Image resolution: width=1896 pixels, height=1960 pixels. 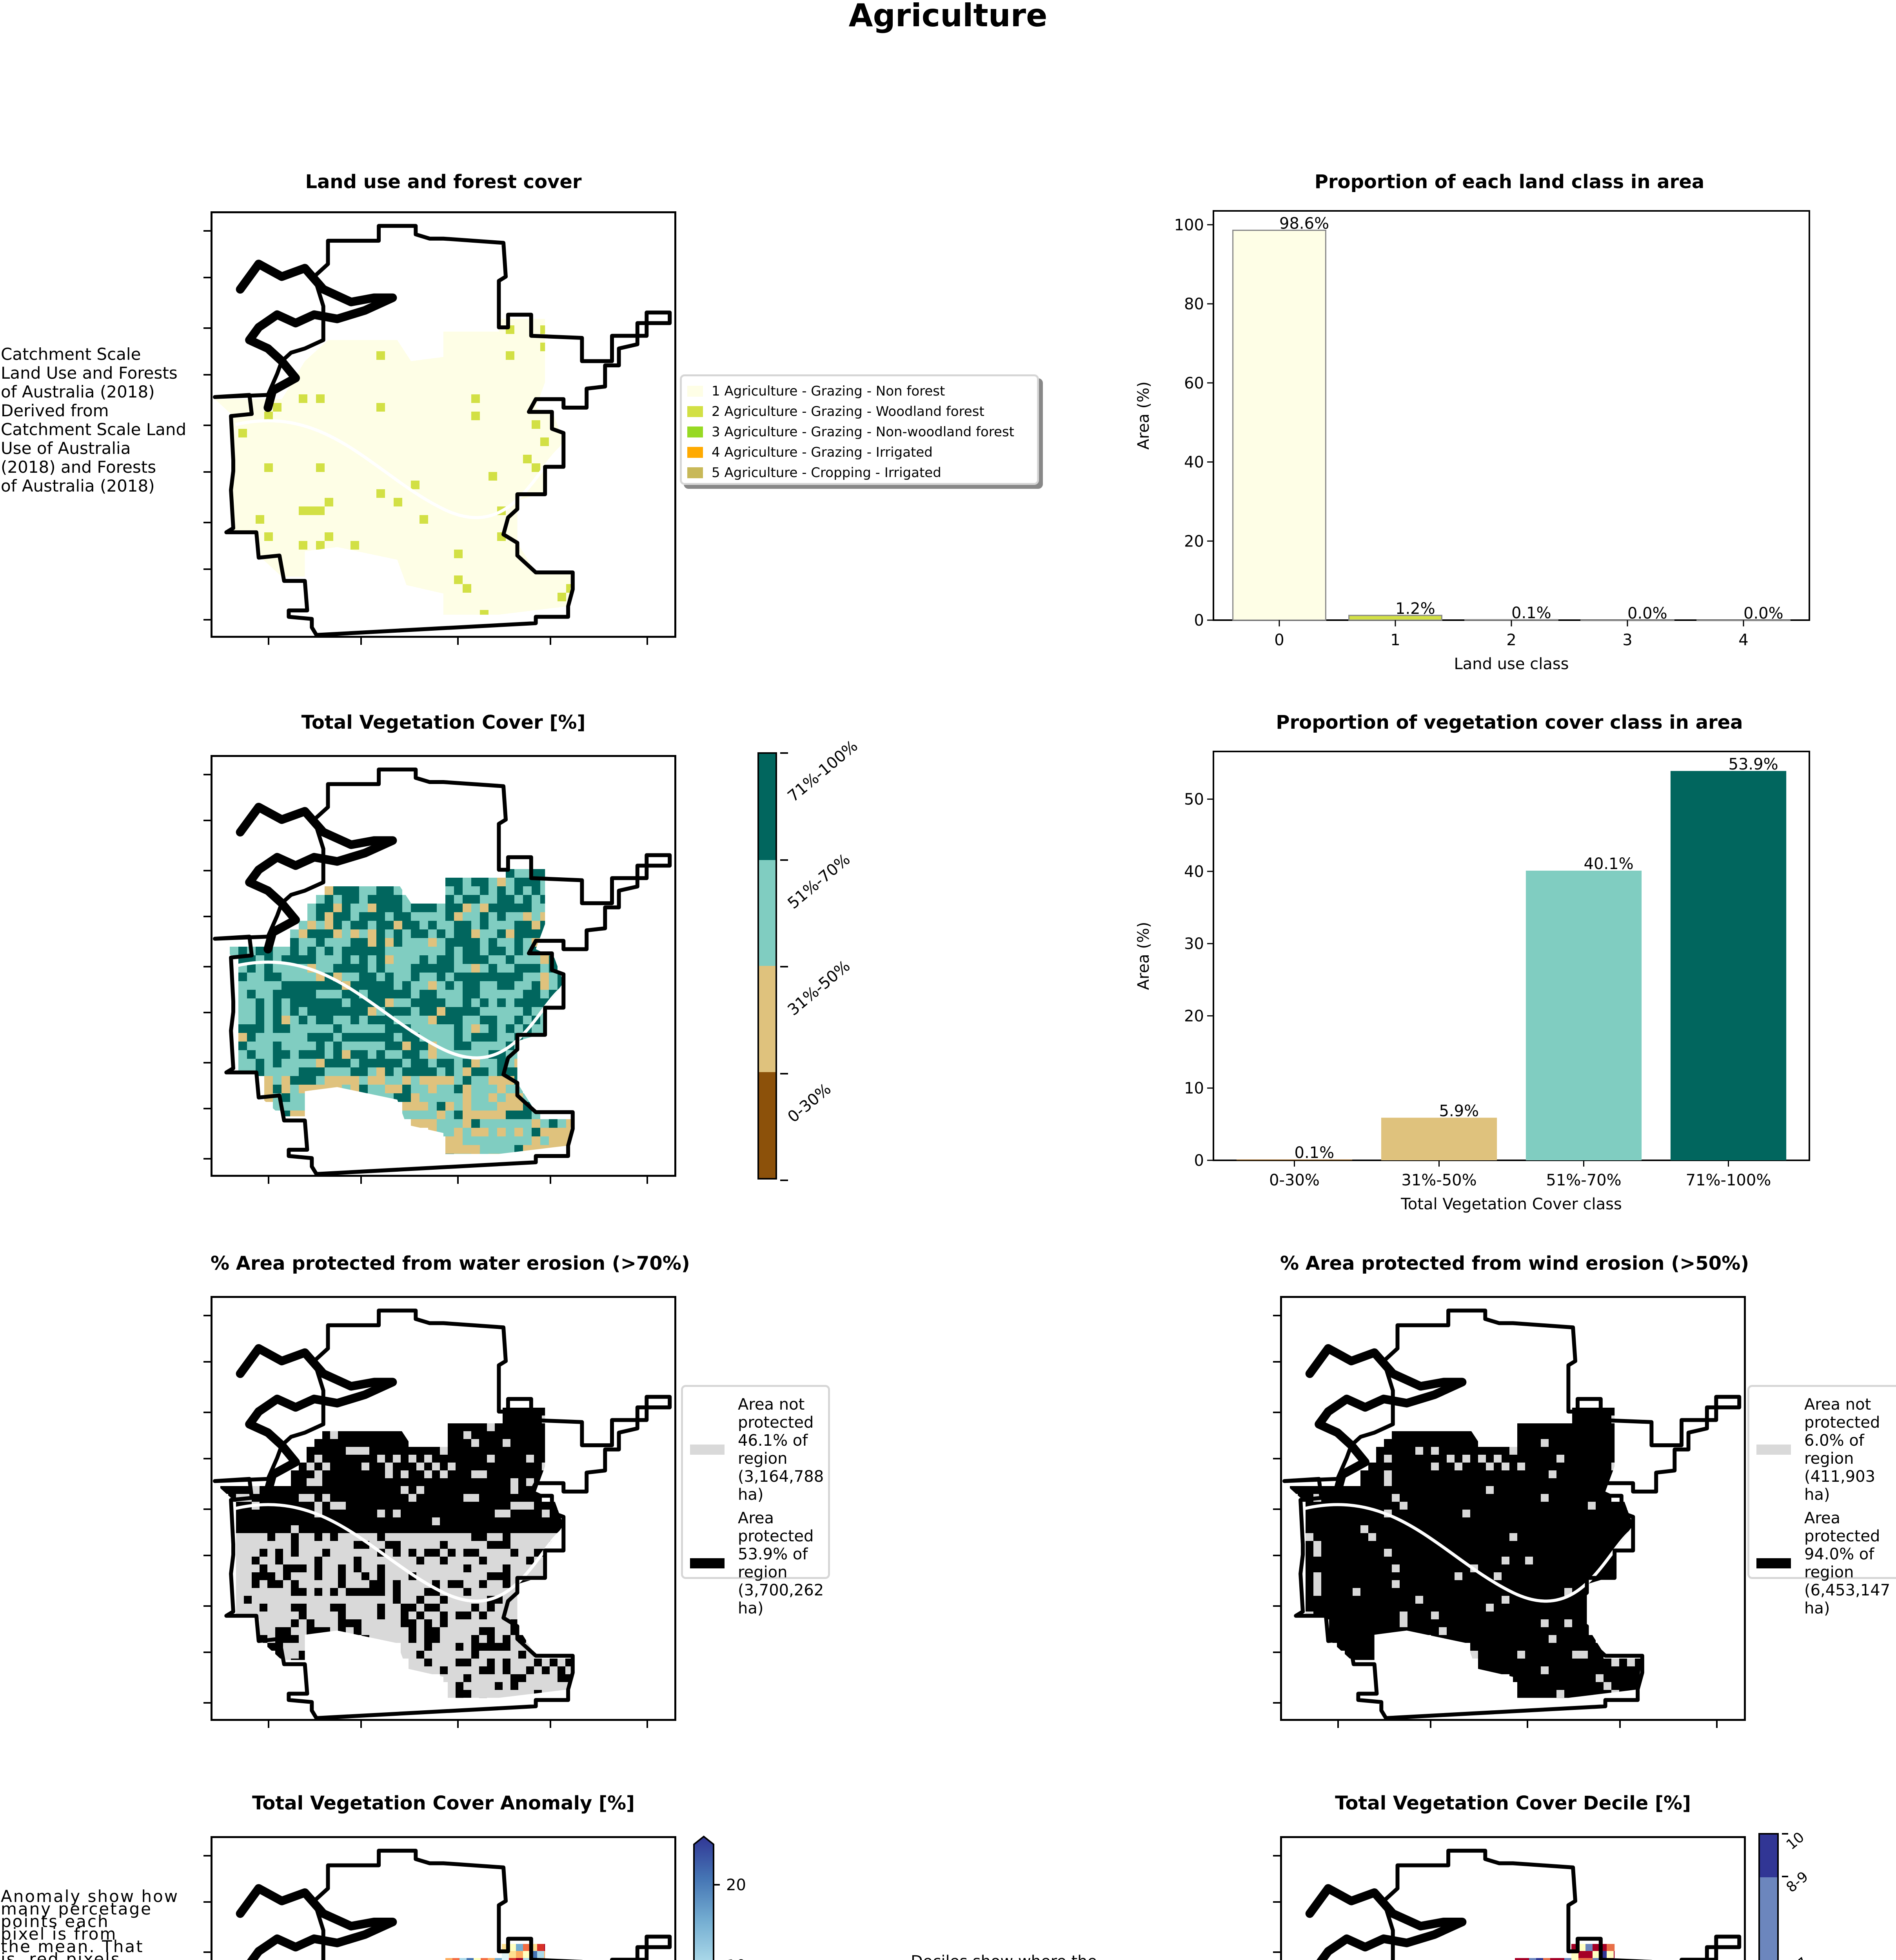 I want to click on anomaly-colorbar: 20100−10−20, so click(x=719, y=1897).